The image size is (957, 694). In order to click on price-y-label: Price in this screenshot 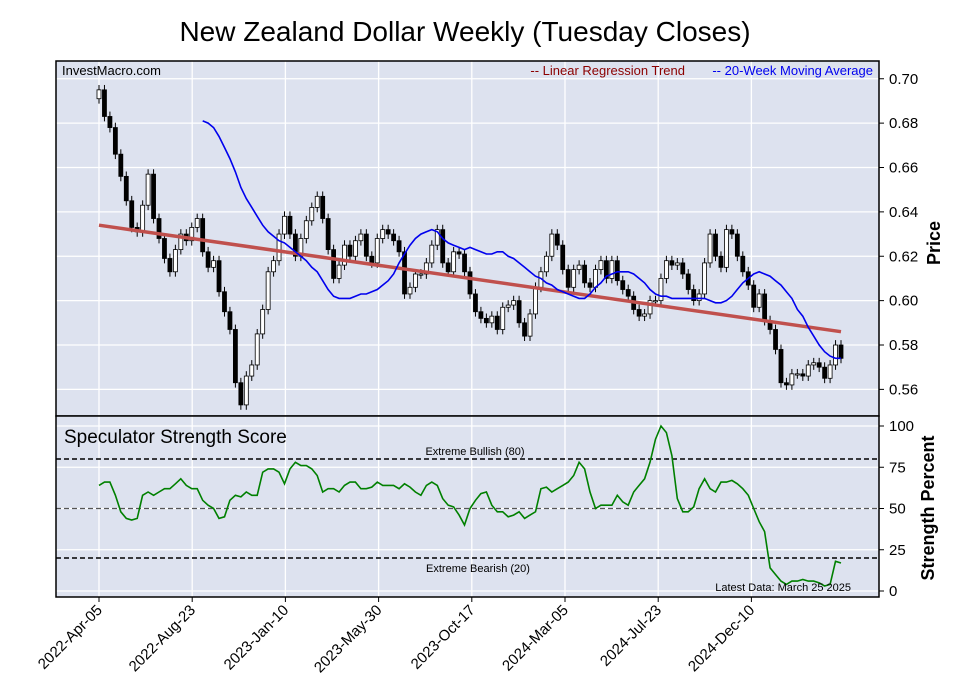, I will do `click(934, 243)`.